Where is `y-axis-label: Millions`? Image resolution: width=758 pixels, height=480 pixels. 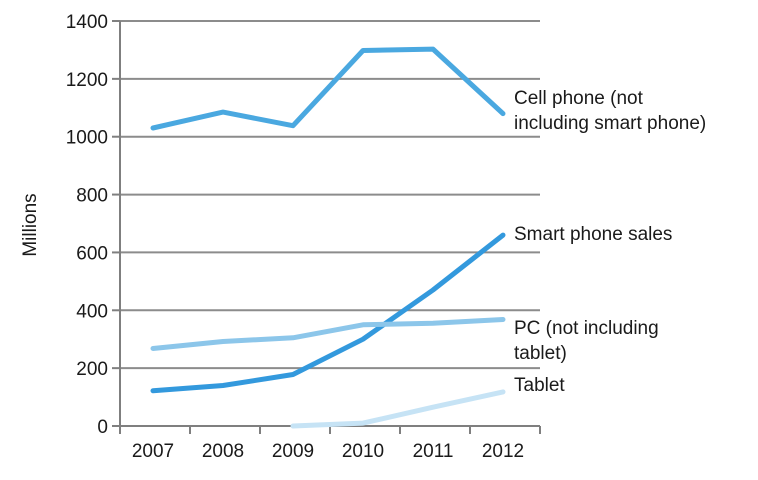
y-axis-label: Millions is located at coordinates (30, 224).